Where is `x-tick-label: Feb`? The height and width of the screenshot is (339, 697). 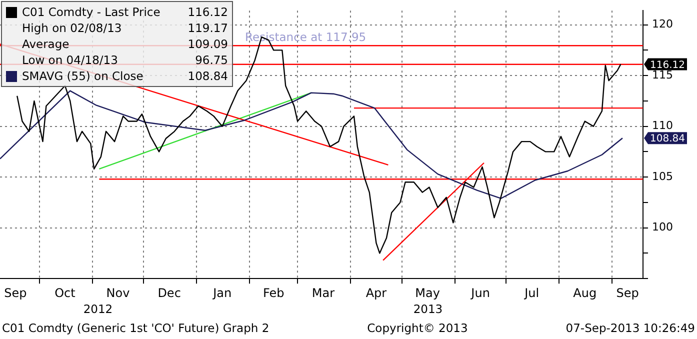
x-tick-label: Feb is located at coordinates (273, 293).